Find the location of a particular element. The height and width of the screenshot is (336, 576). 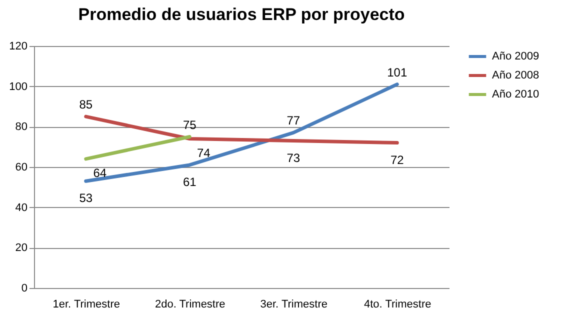

legend-label: Año 2010 is located at coordinates (516, 94).